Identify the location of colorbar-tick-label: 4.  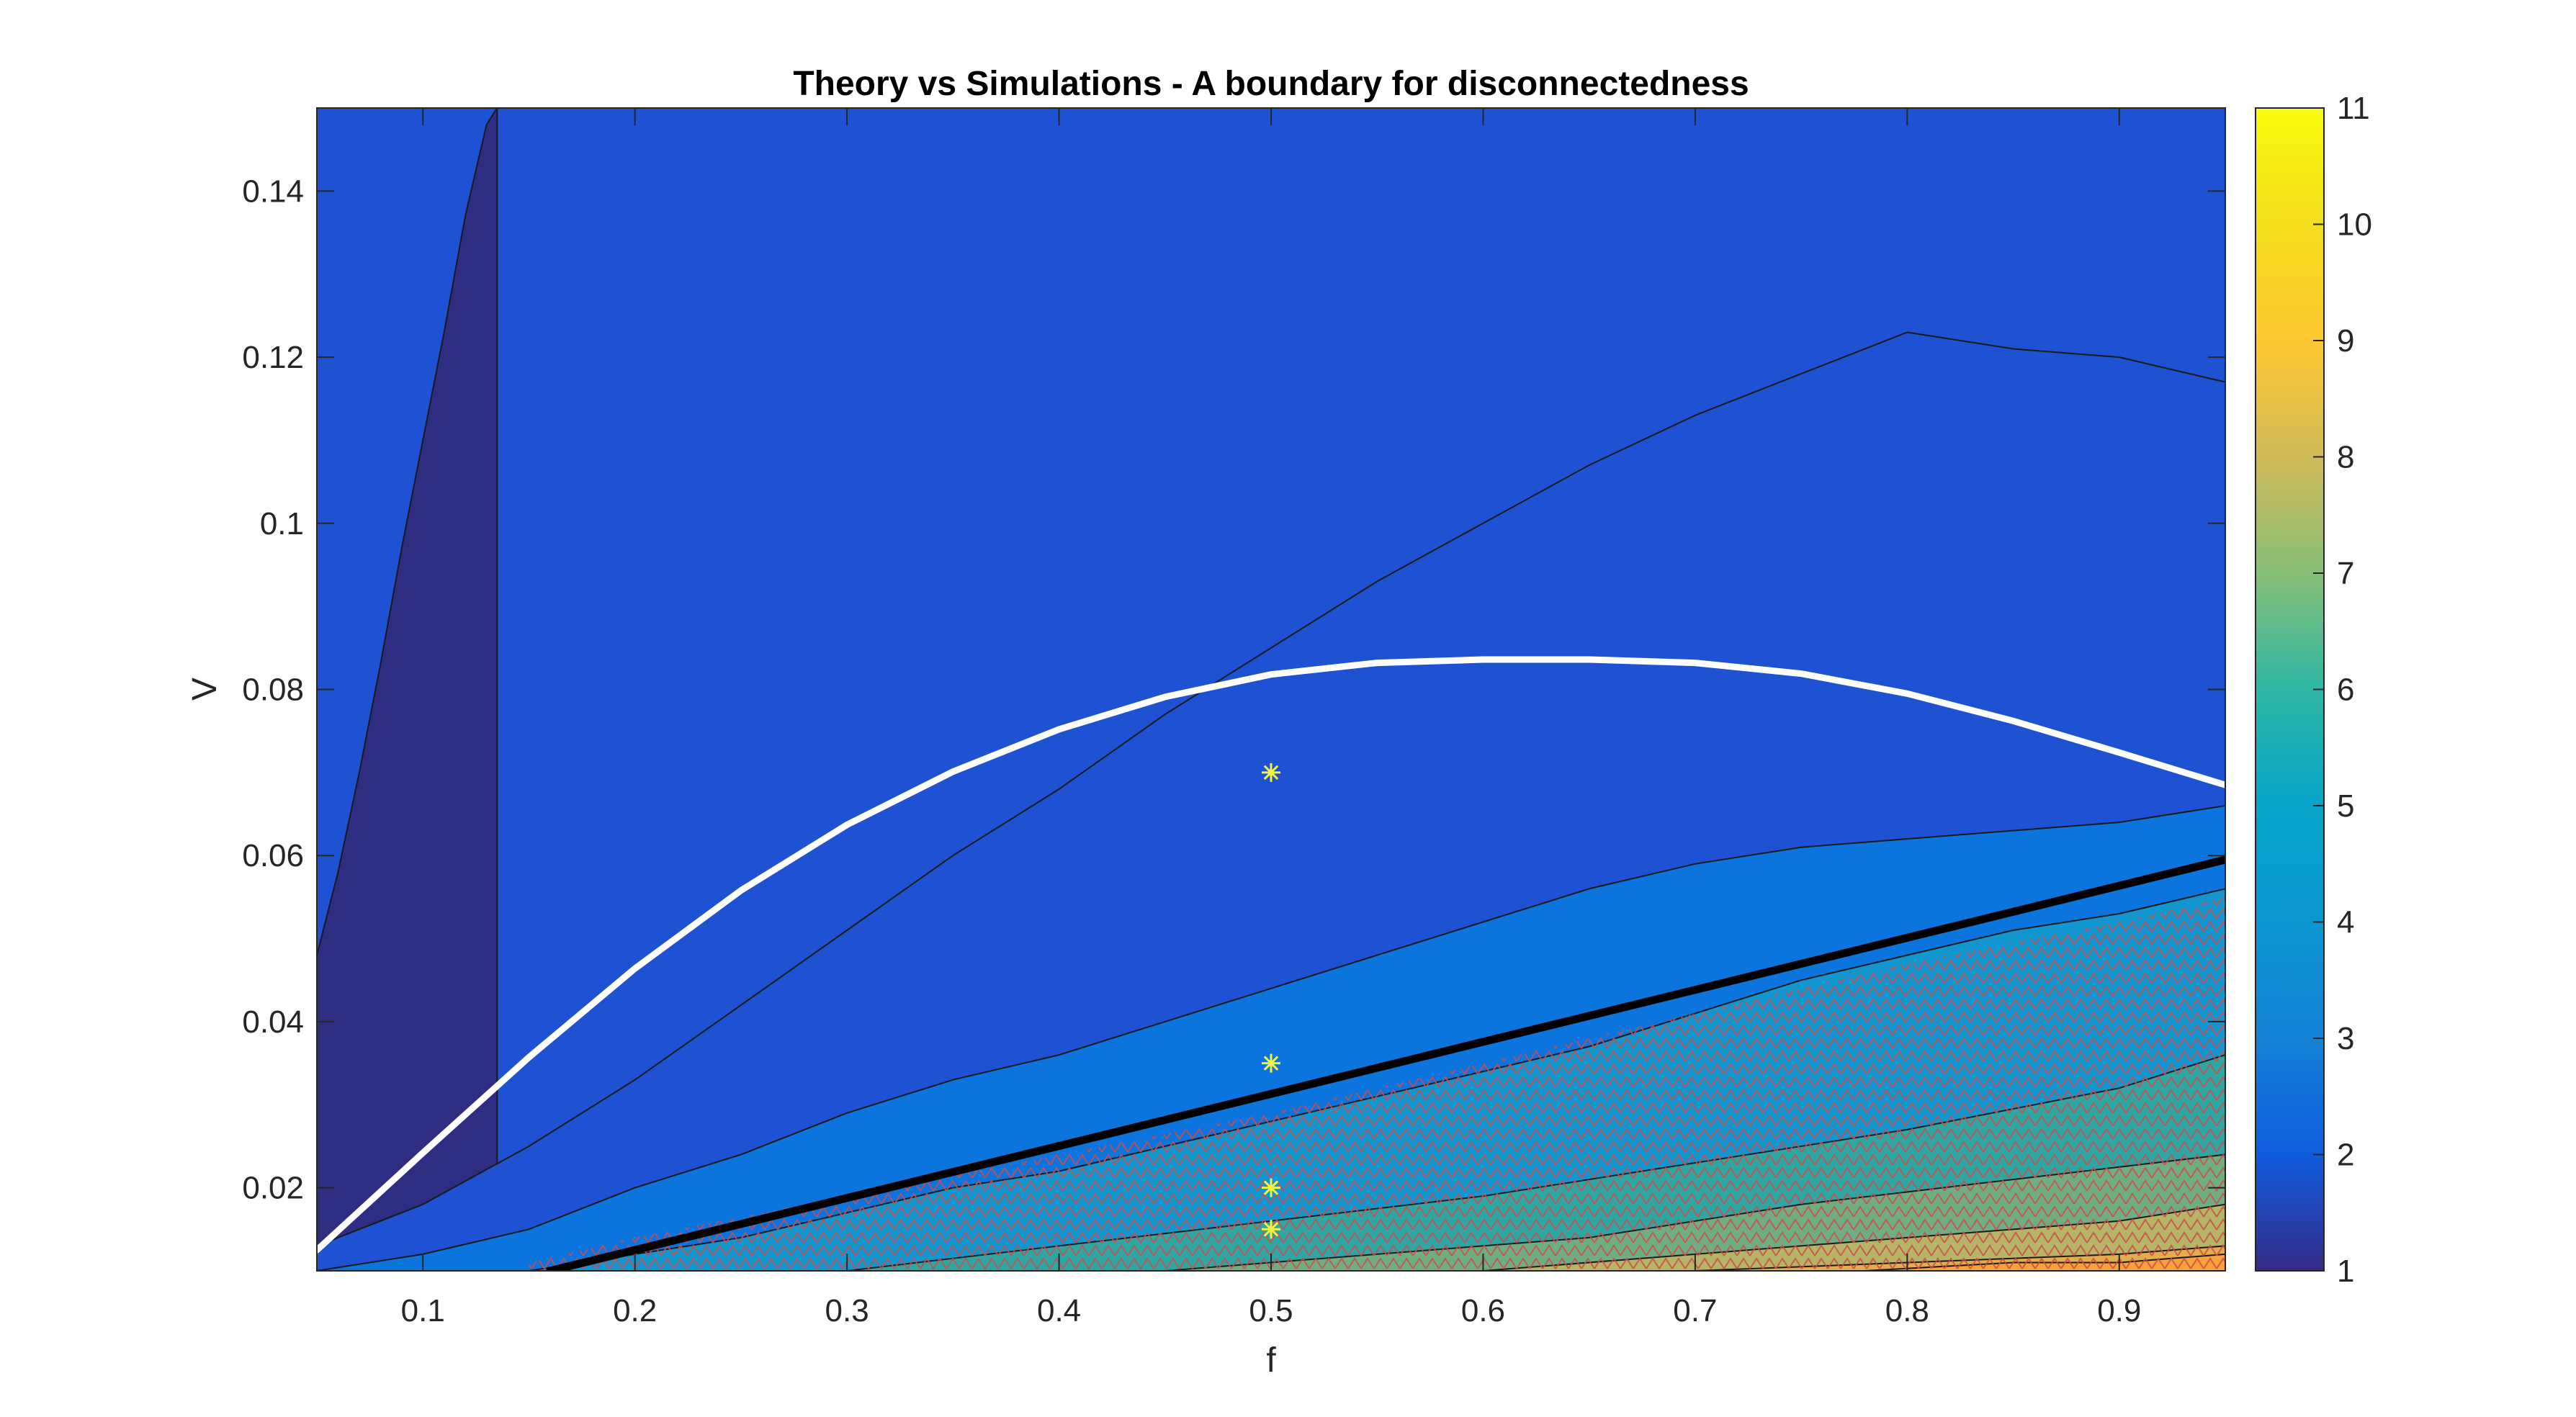
(2345, 922).